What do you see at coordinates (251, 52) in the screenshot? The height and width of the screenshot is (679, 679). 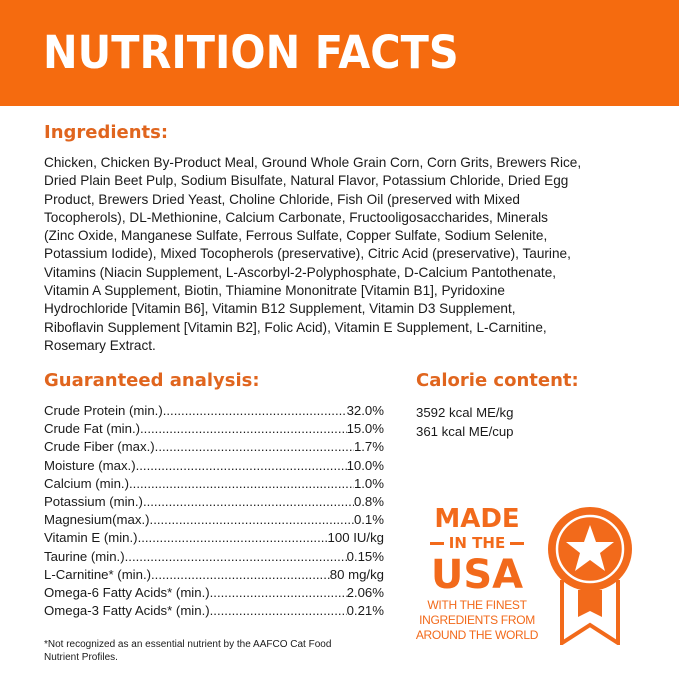 I see `page-title: NUTRITION FACTS` at bounding box center [251, 52].